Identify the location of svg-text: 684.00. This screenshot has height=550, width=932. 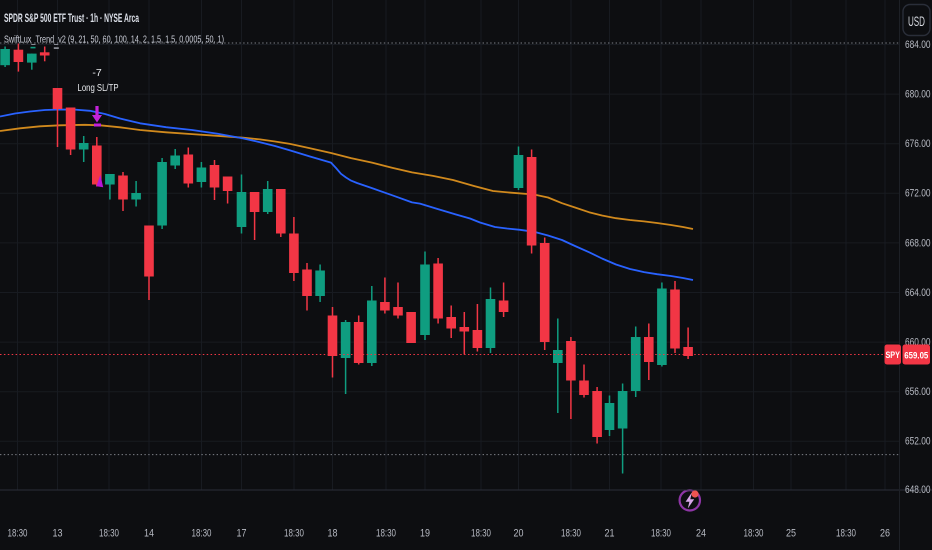
(918, 45).